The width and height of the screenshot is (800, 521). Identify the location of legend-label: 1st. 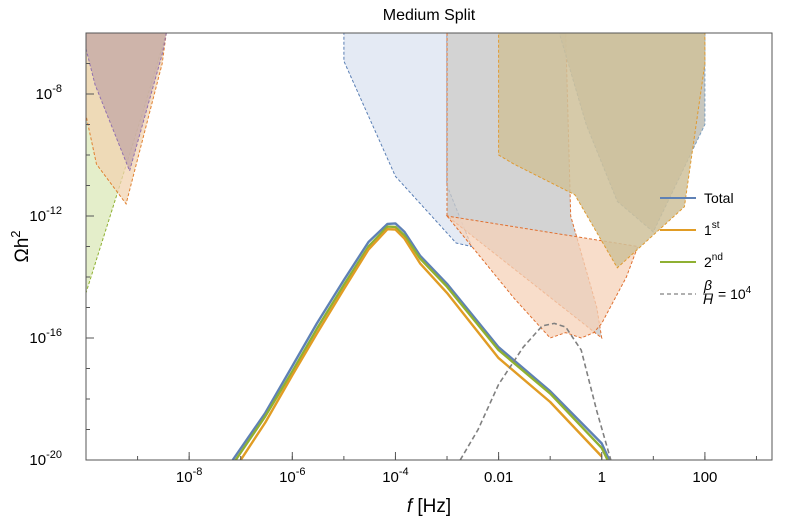
(712, 229).